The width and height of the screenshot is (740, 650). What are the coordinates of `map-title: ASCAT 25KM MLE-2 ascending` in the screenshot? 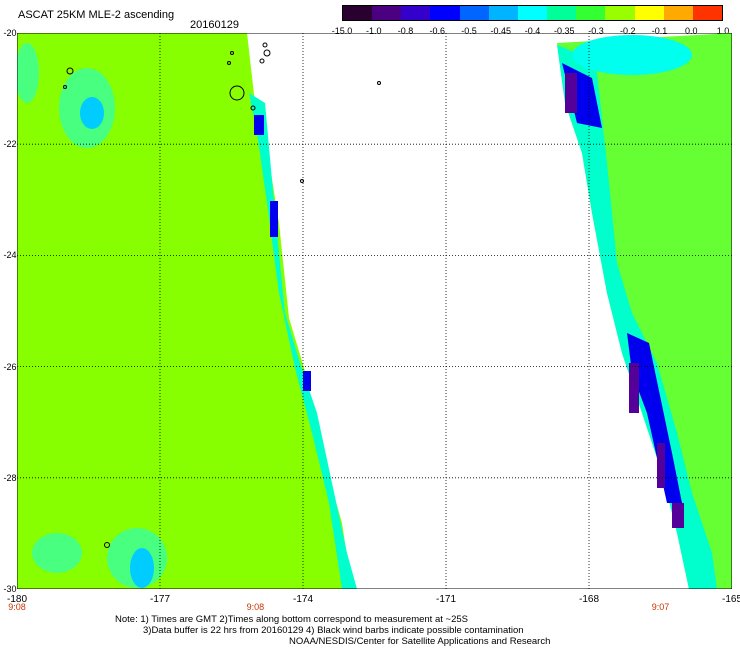 It's located at (96, 15).